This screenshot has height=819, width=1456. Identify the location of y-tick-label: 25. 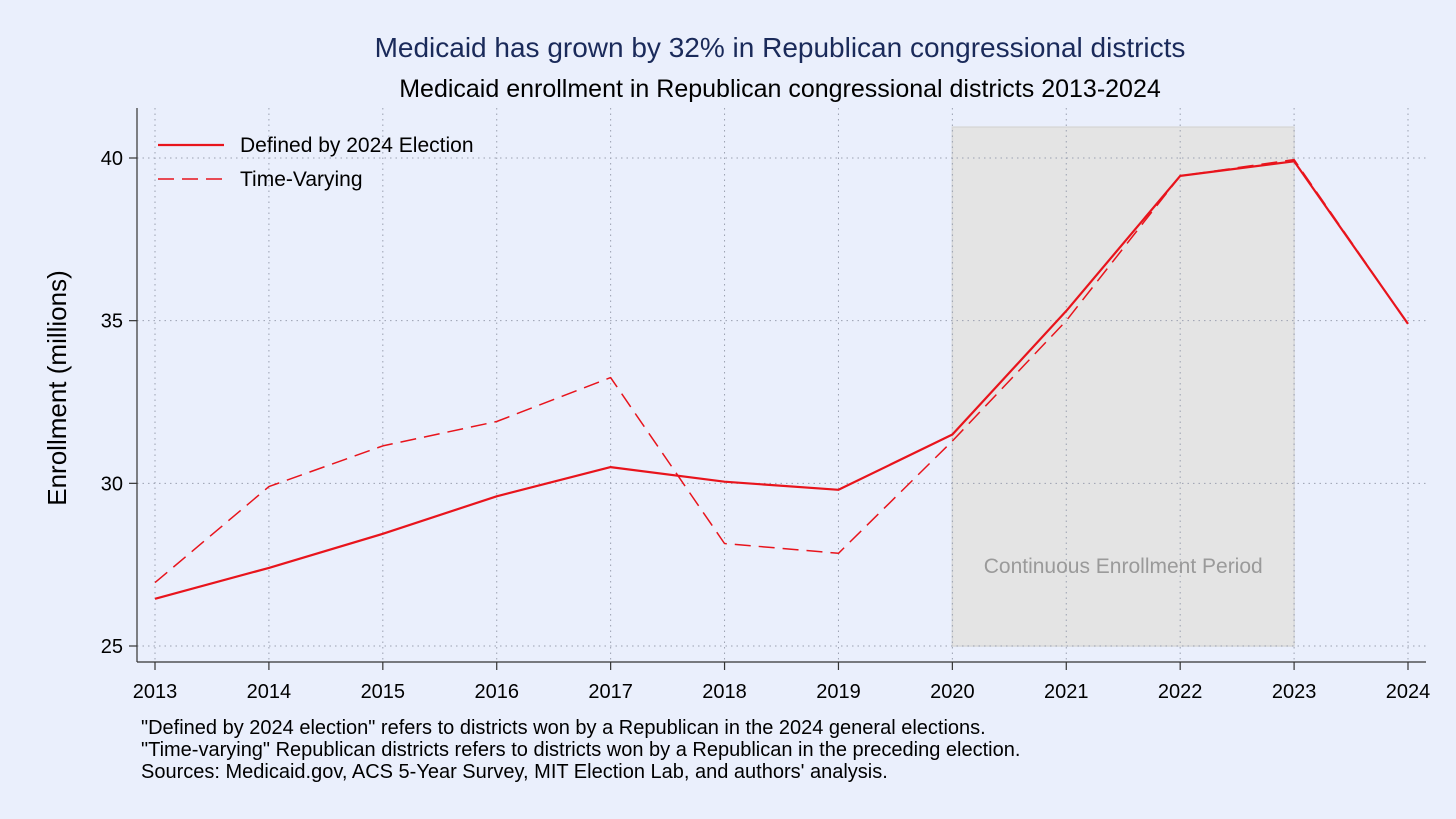
(112, 647).